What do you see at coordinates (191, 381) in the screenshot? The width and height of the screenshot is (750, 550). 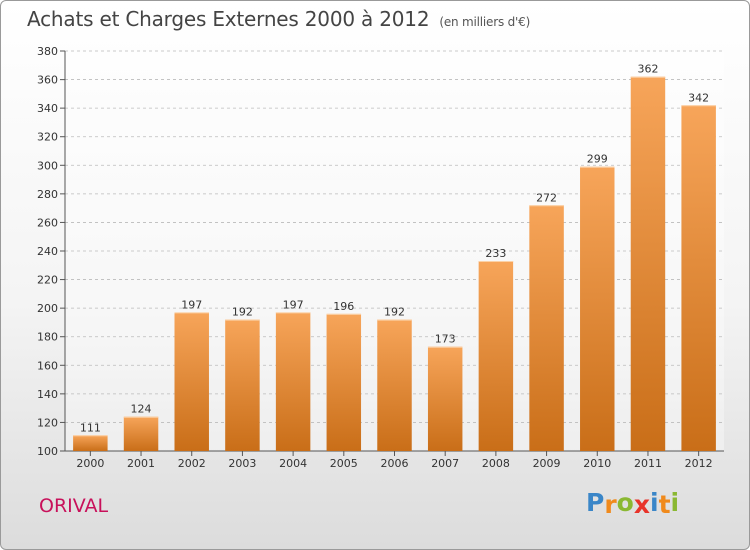 I see `bar-2002` at bounding box center [191, 381].